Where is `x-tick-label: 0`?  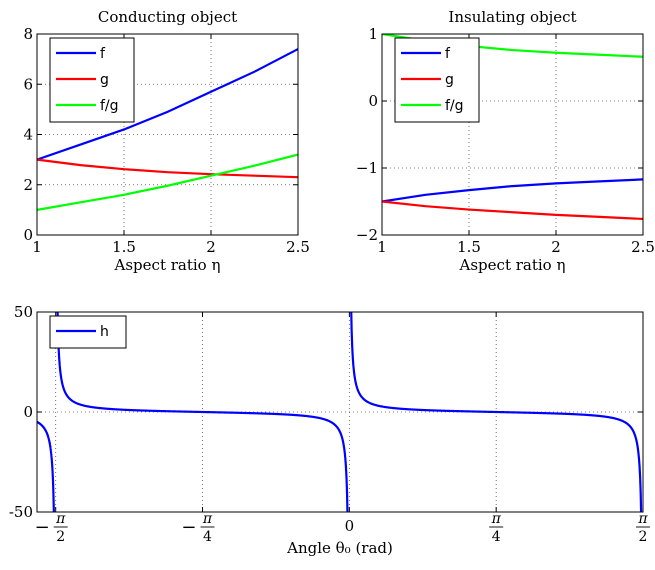 x-tick-label: 0 is located at coordinates (350, 526).